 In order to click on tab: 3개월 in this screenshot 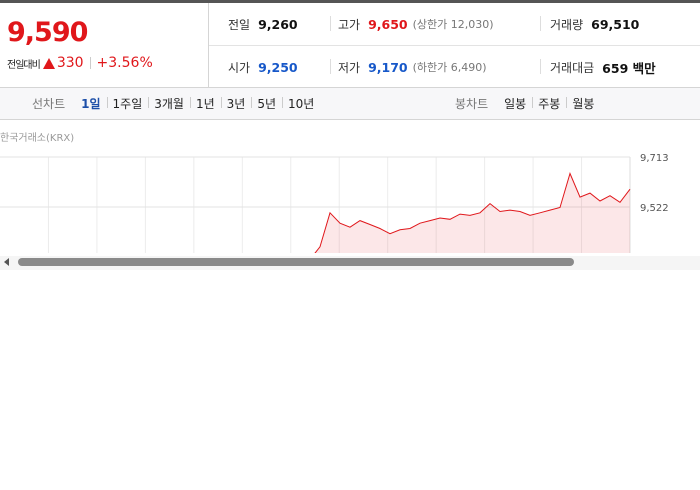, I will do `click(169, 103)`.